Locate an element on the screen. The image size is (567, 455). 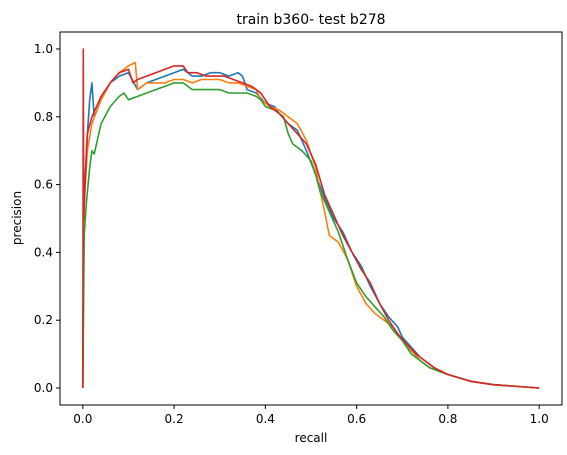
x-tick-label: 0.6 is located at coordinates (356, 419).